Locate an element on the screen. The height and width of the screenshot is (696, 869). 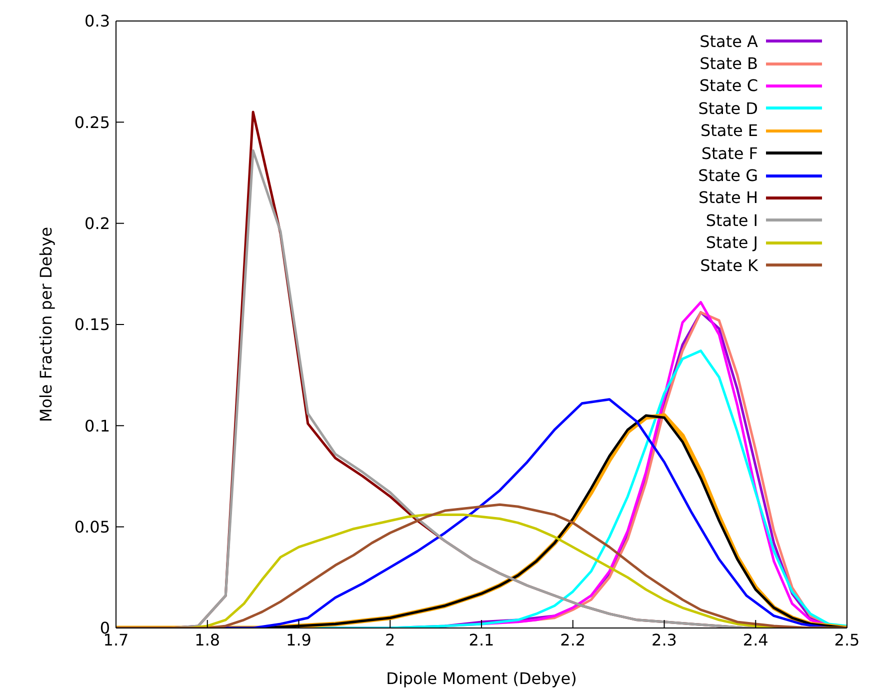
legend-label: State C is located at coordinates (728, 86).